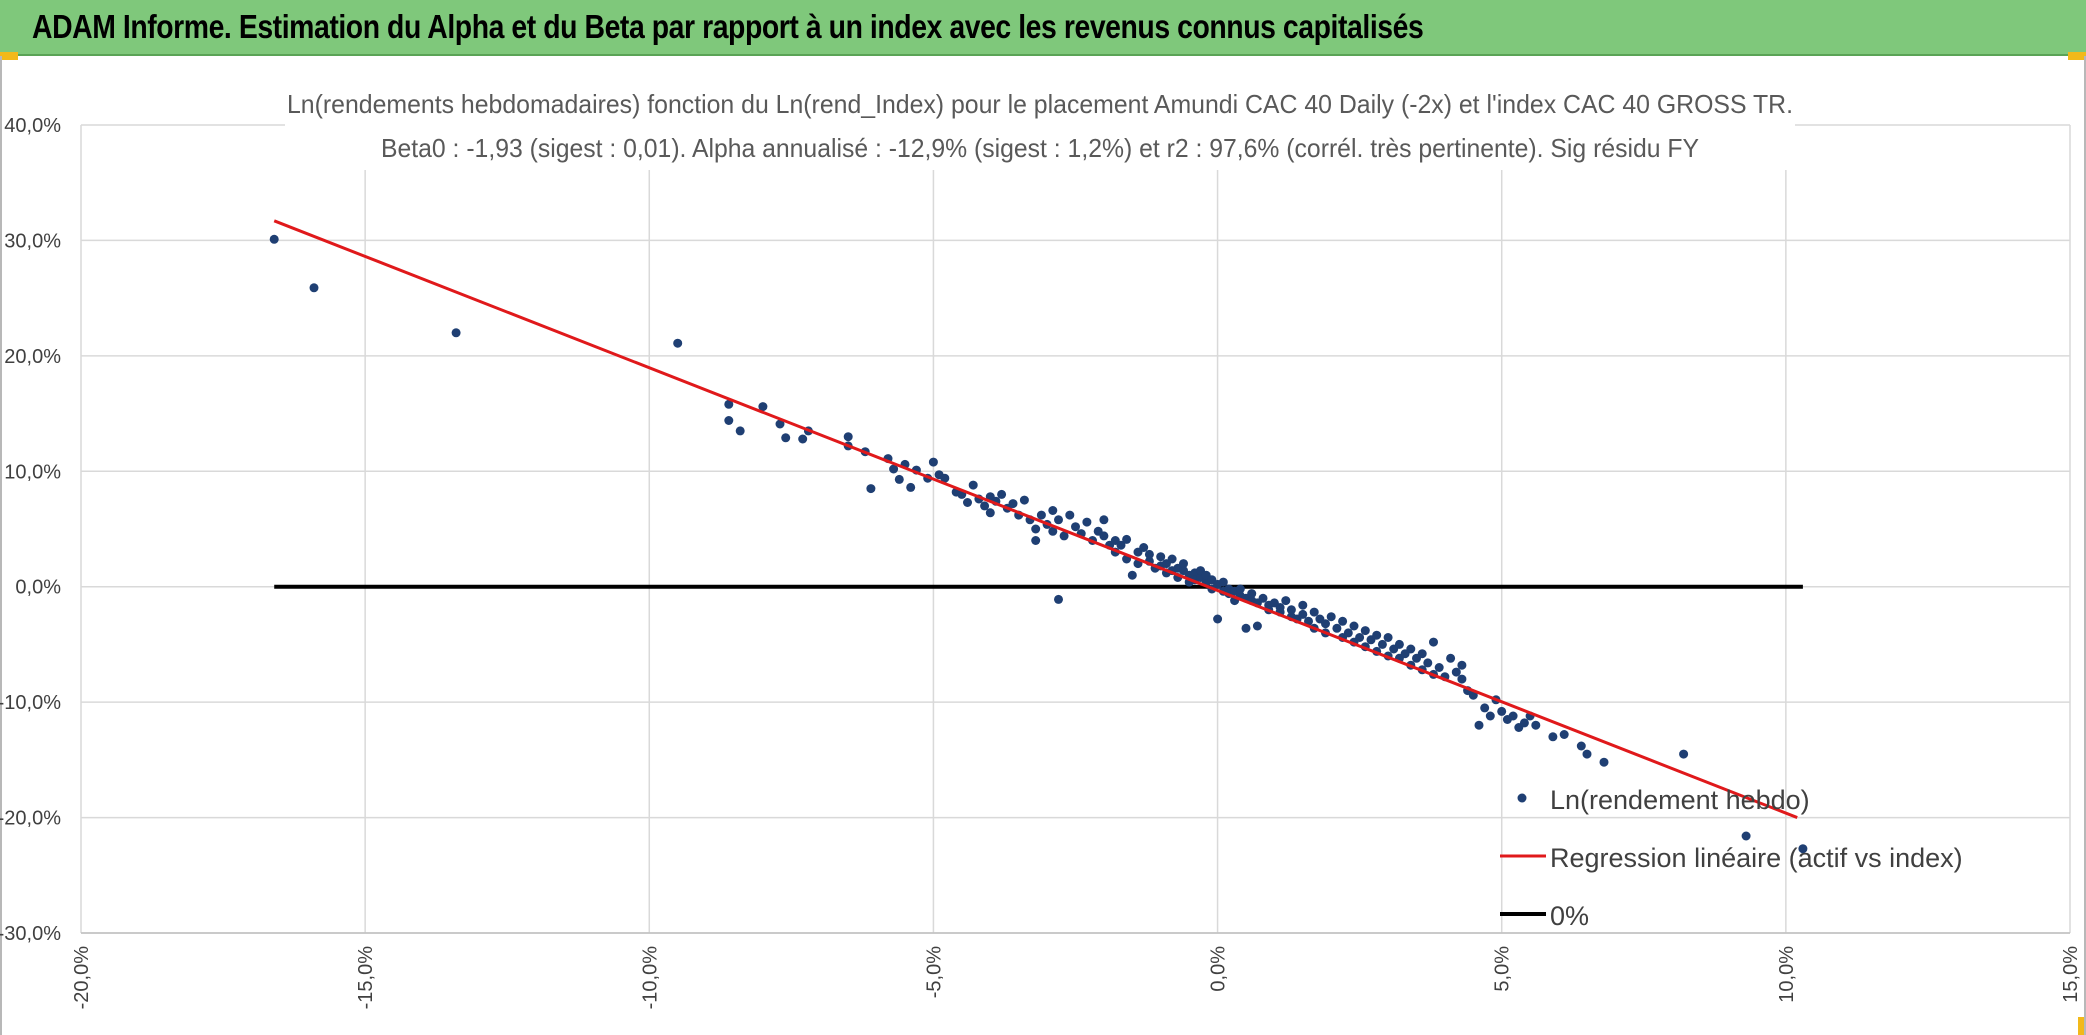  What do you see at coordinates (934, 972) in the screenshot?
I see `x-tick-label: -5,0%` at bounding box center [934, 972].